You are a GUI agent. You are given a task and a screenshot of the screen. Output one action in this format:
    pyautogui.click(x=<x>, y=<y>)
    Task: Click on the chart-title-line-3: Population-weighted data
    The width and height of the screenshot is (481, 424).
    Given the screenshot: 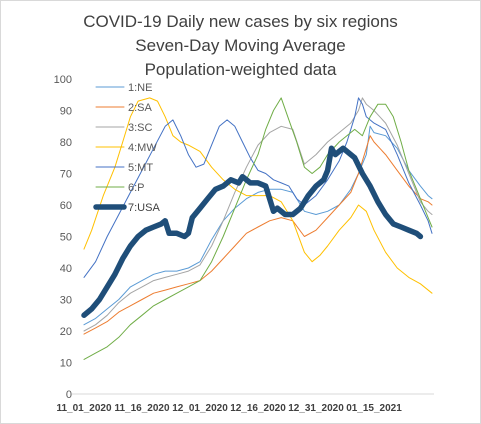 What is the action you would take?
    pyautogui.click(x=240, y=69)
    